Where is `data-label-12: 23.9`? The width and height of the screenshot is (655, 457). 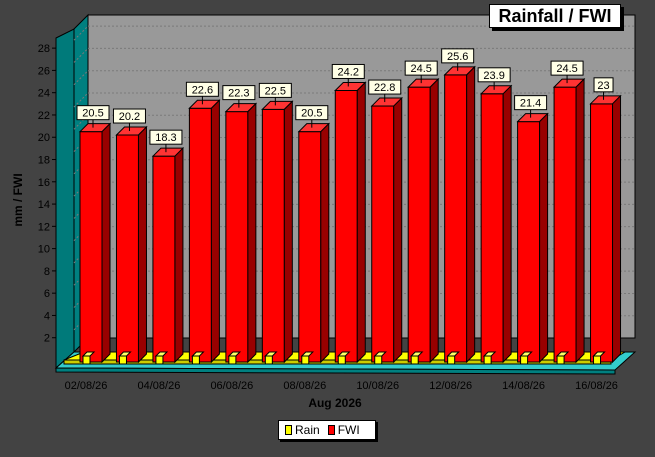
data-label-12: 23.9 is located at coordinates (493, 76).